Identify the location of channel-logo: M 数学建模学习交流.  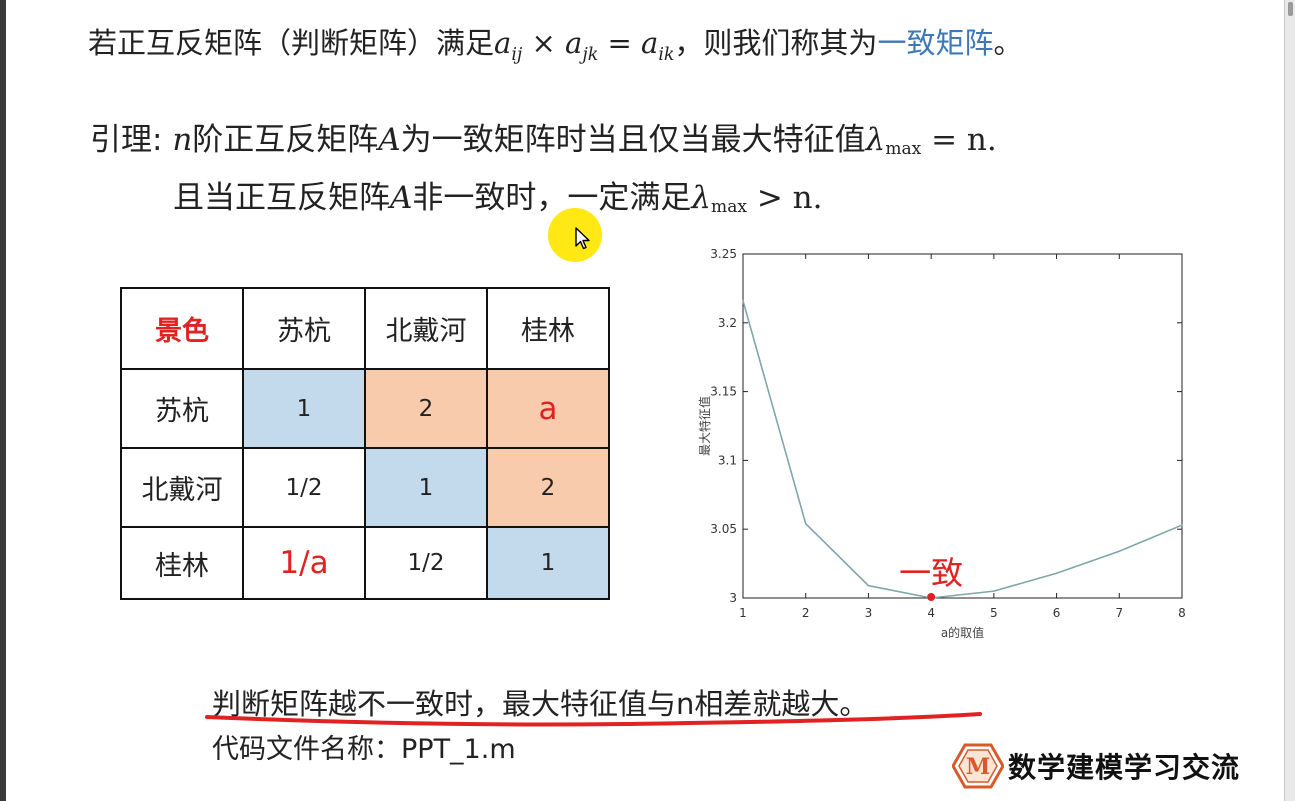
(1096, 766).